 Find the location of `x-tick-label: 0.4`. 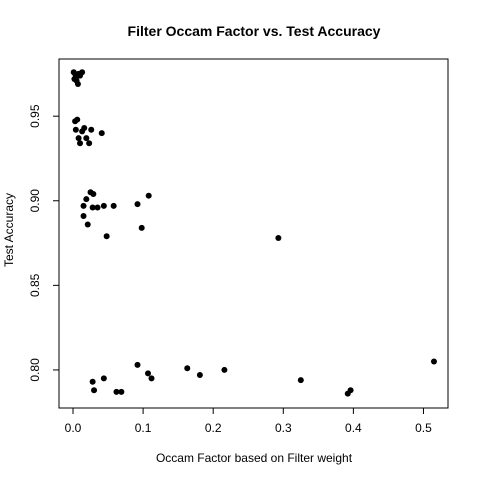

x-tick-label: 0.4 is located at coordinates (353, 428).